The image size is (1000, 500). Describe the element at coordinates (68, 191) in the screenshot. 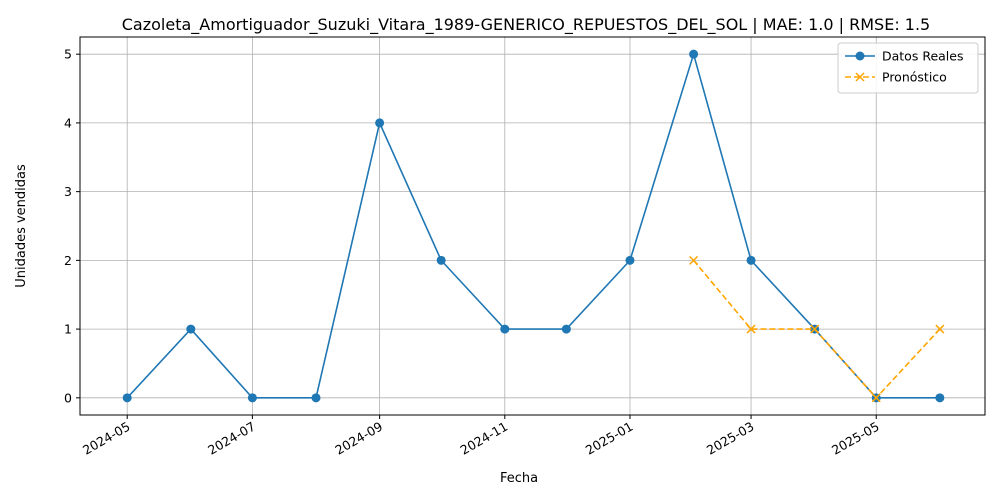

I see `y-tick-label: 3` at that location.